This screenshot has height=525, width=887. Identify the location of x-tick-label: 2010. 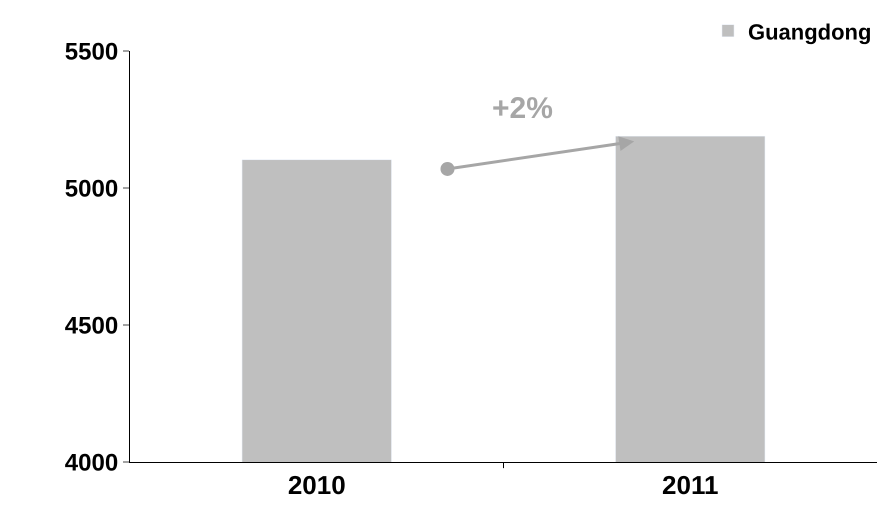
(317, 485).